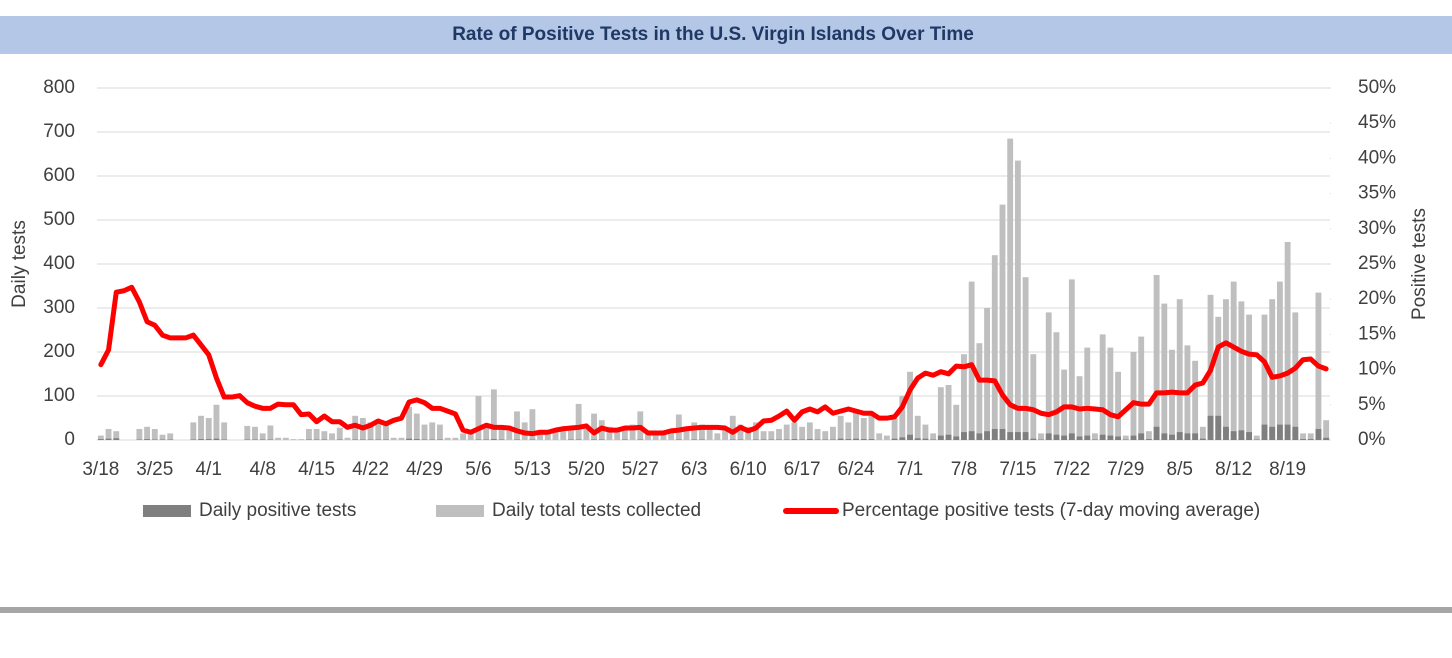 The image size is (1452, 658). What do you see at coordinates (586, 469) in the screenshot?
I see `x-tick-label: 5/20` at bounding box center [586, 469].